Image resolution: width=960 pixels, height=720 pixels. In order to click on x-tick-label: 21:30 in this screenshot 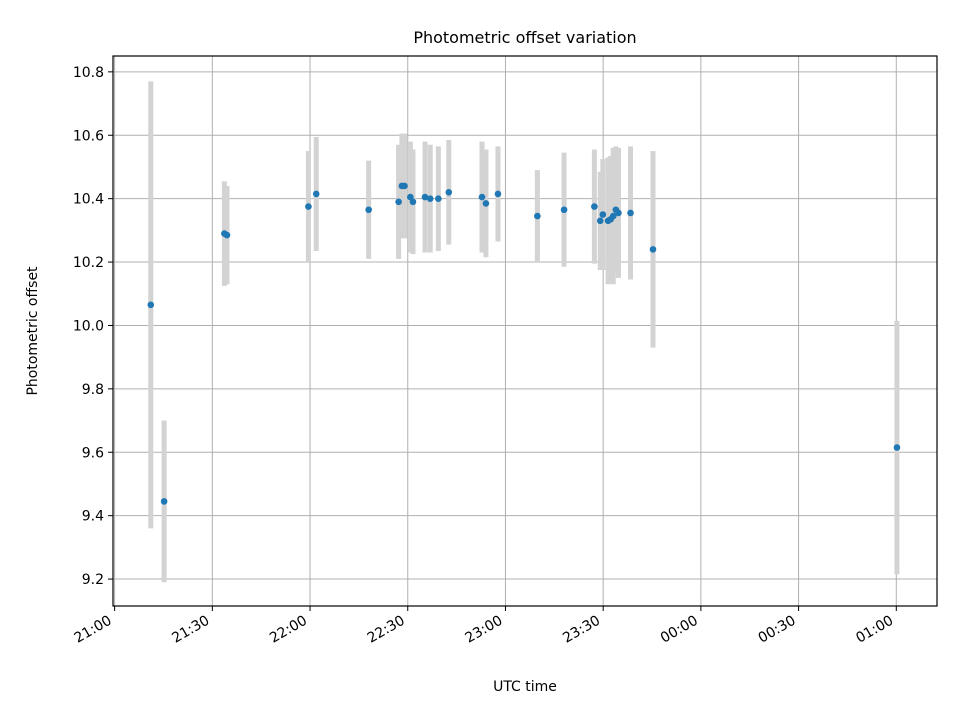, I will do `click(190, 630)`.